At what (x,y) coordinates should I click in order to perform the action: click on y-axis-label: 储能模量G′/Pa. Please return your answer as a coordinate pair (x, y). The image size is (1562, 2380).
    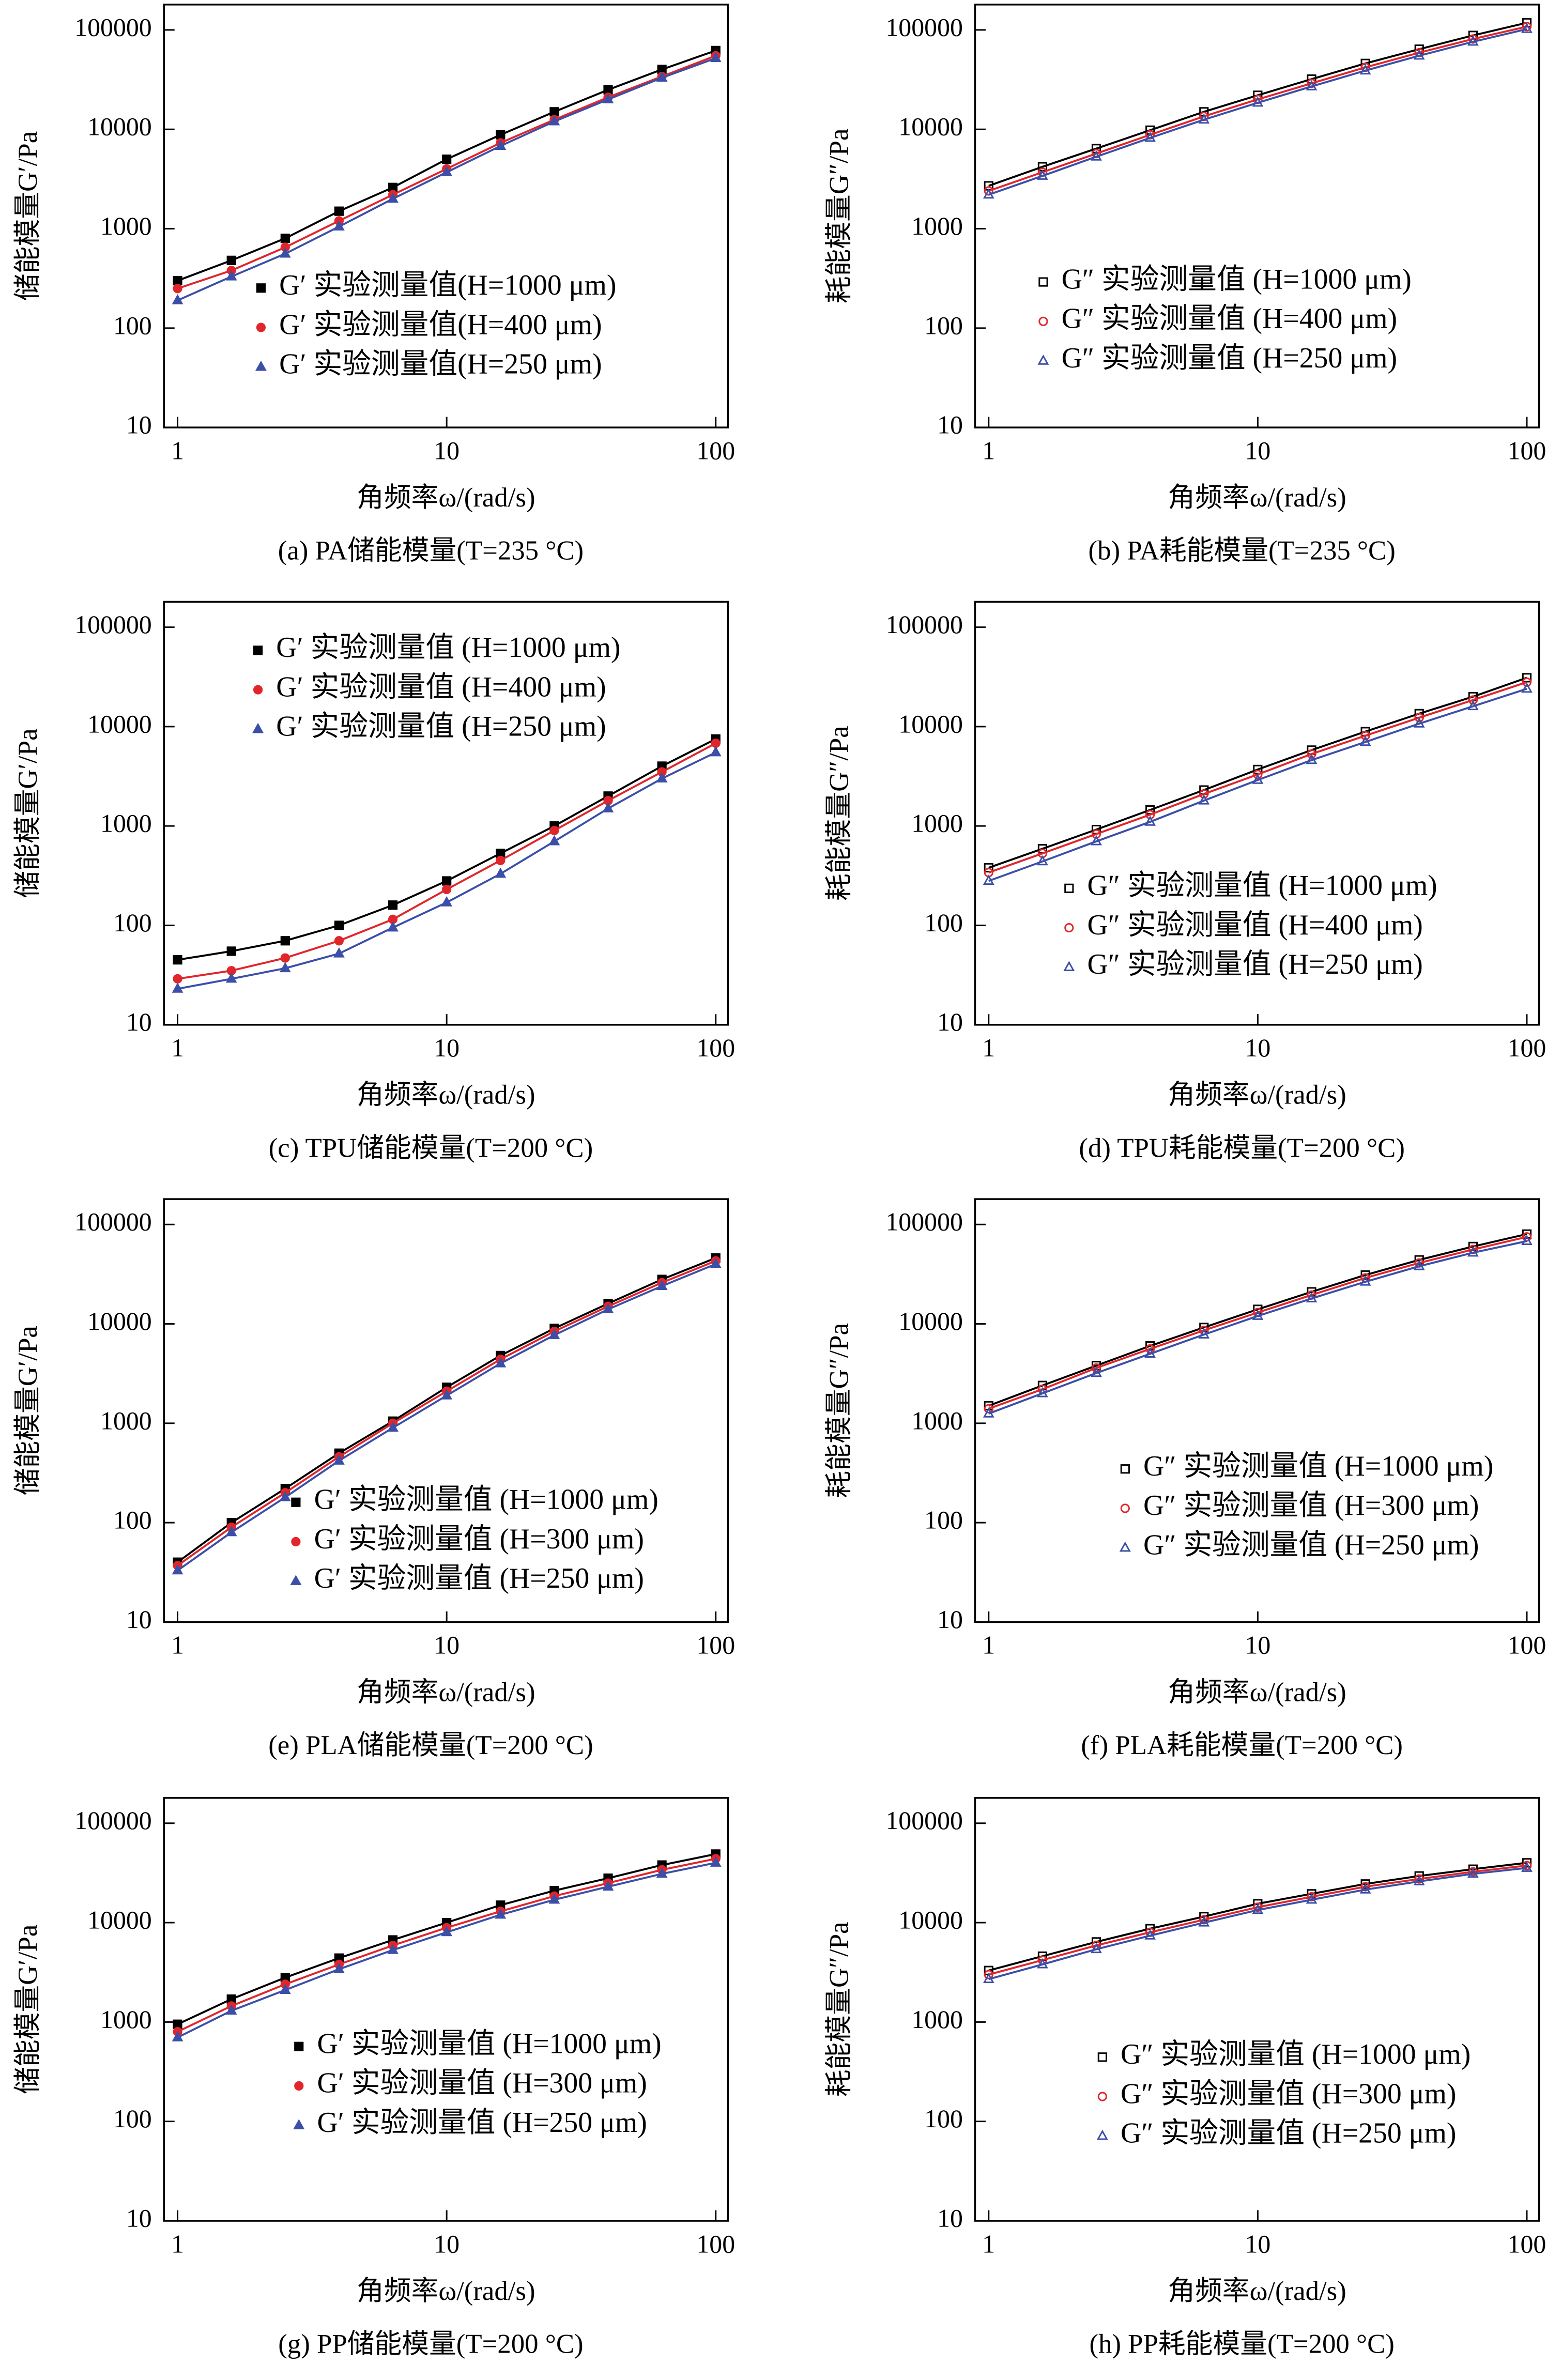
    Looking at the image, I should click on (28, 216).